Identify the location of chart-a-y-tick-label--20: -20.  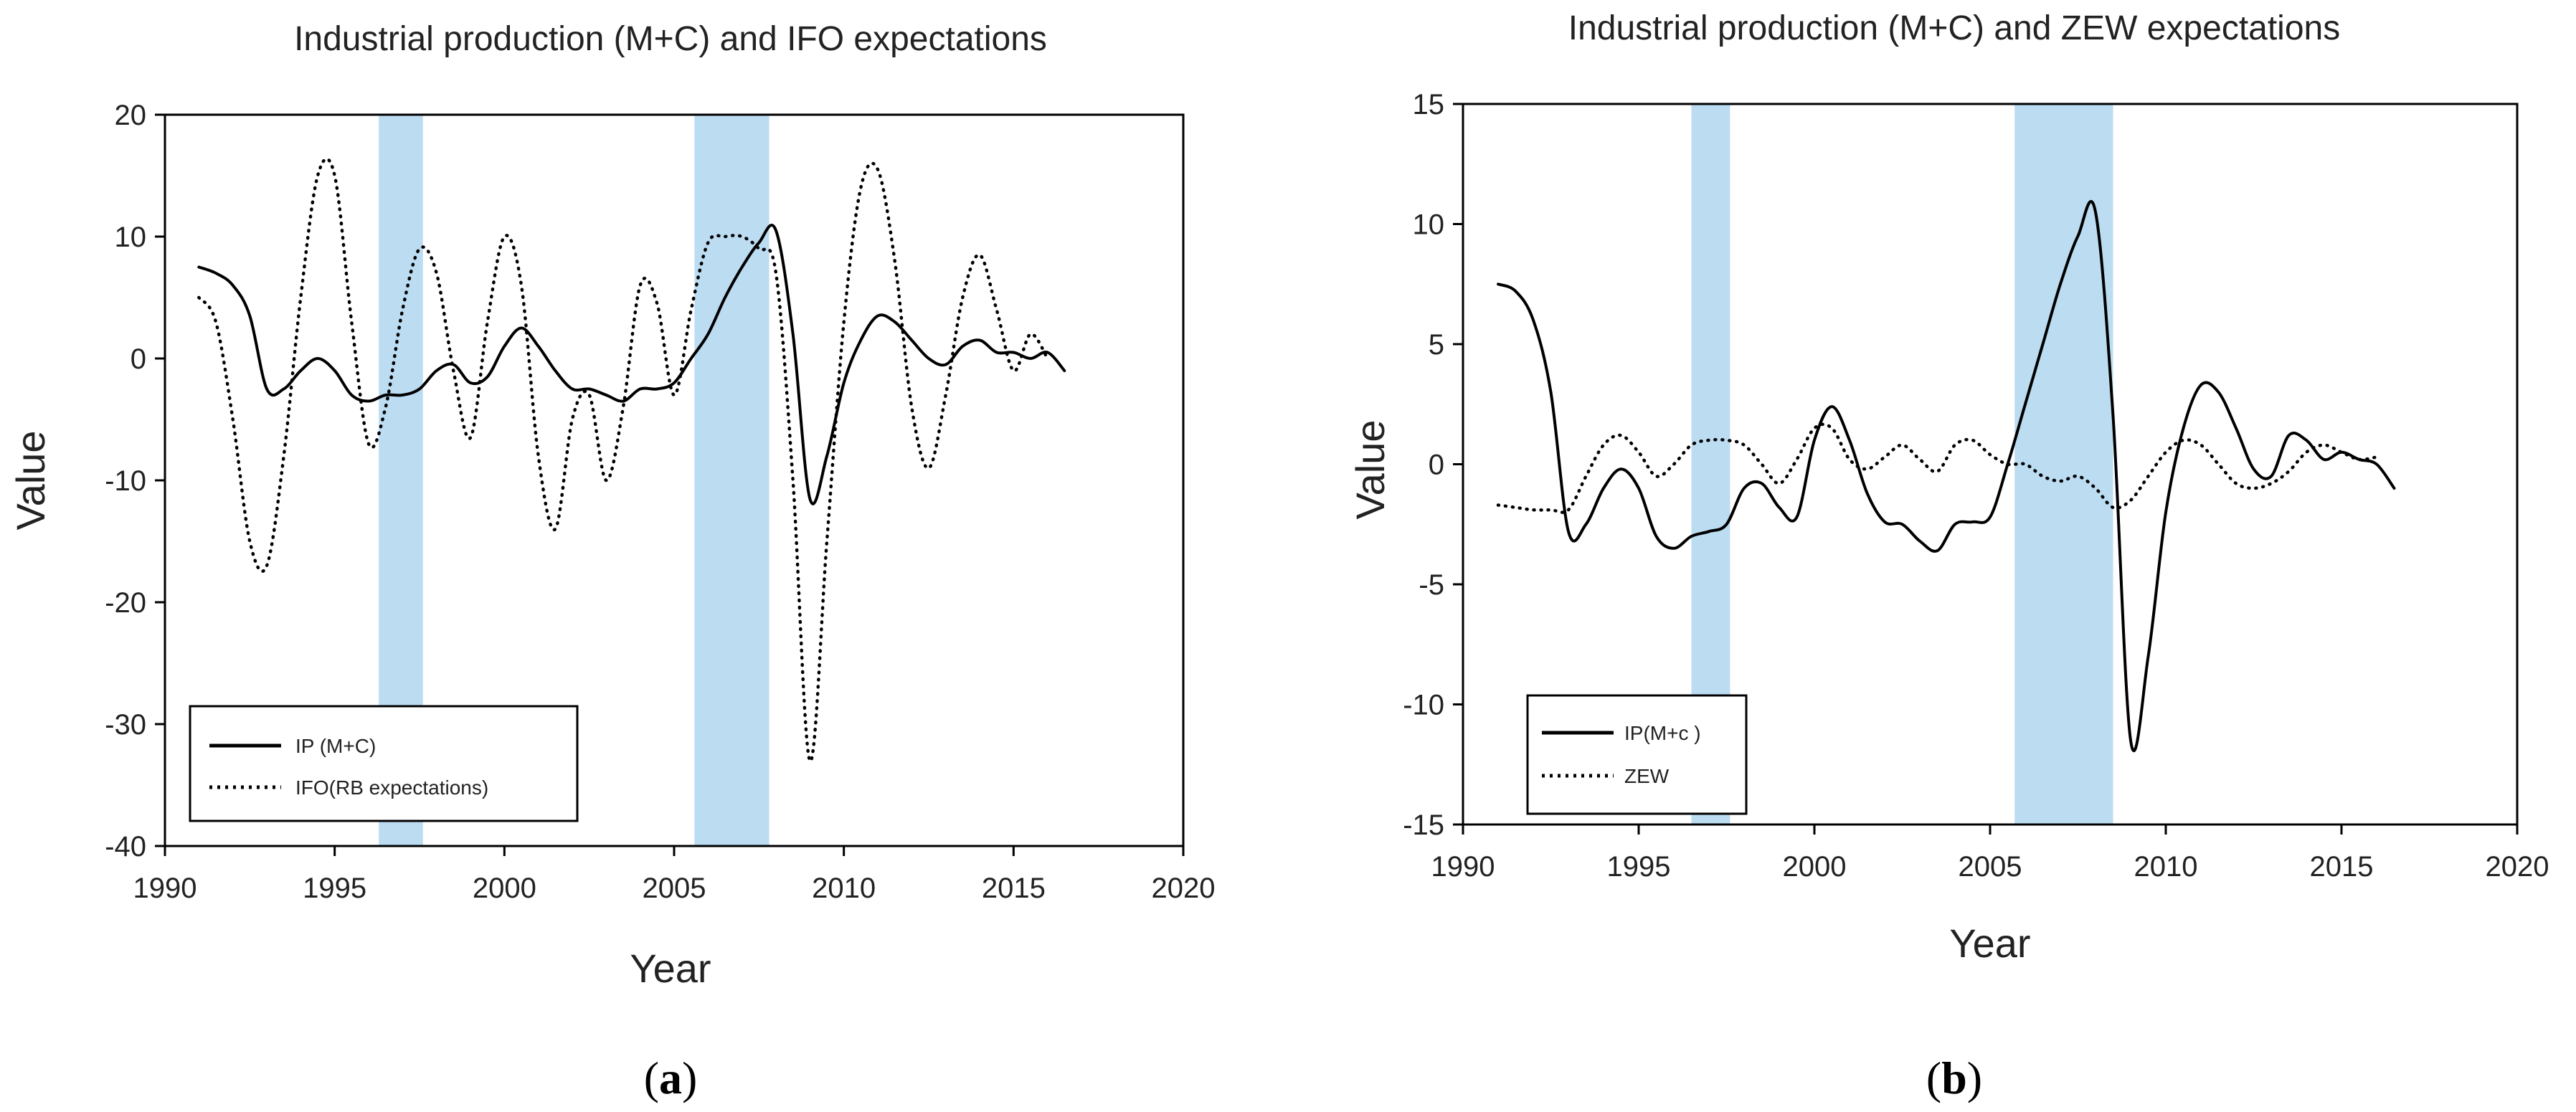
(125, 603).